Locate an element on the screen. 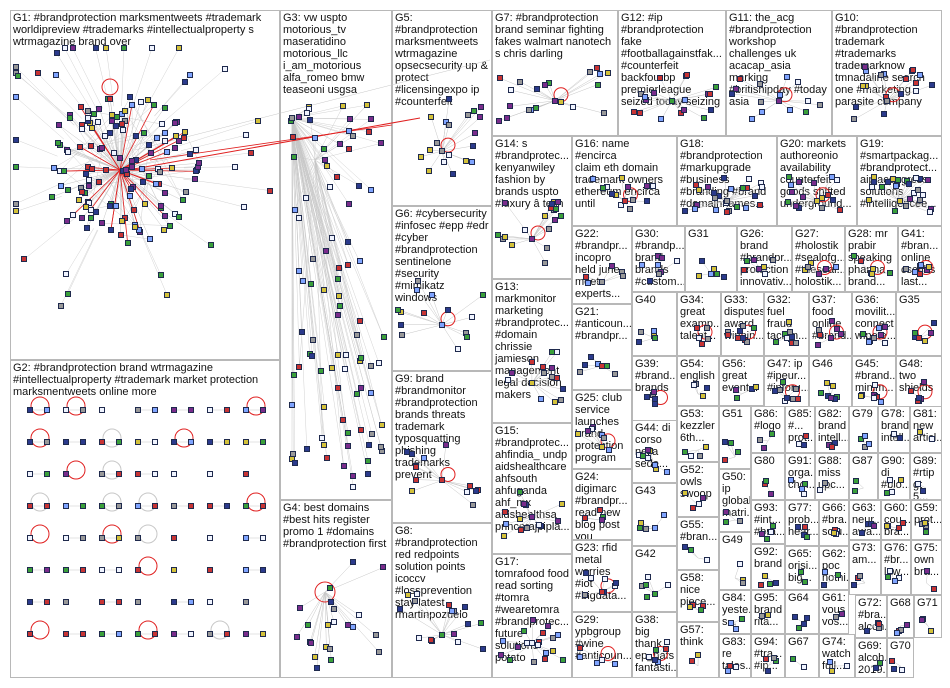 This screenshot has width=950, height=688. g26-node is located at coordinates (773, 259).